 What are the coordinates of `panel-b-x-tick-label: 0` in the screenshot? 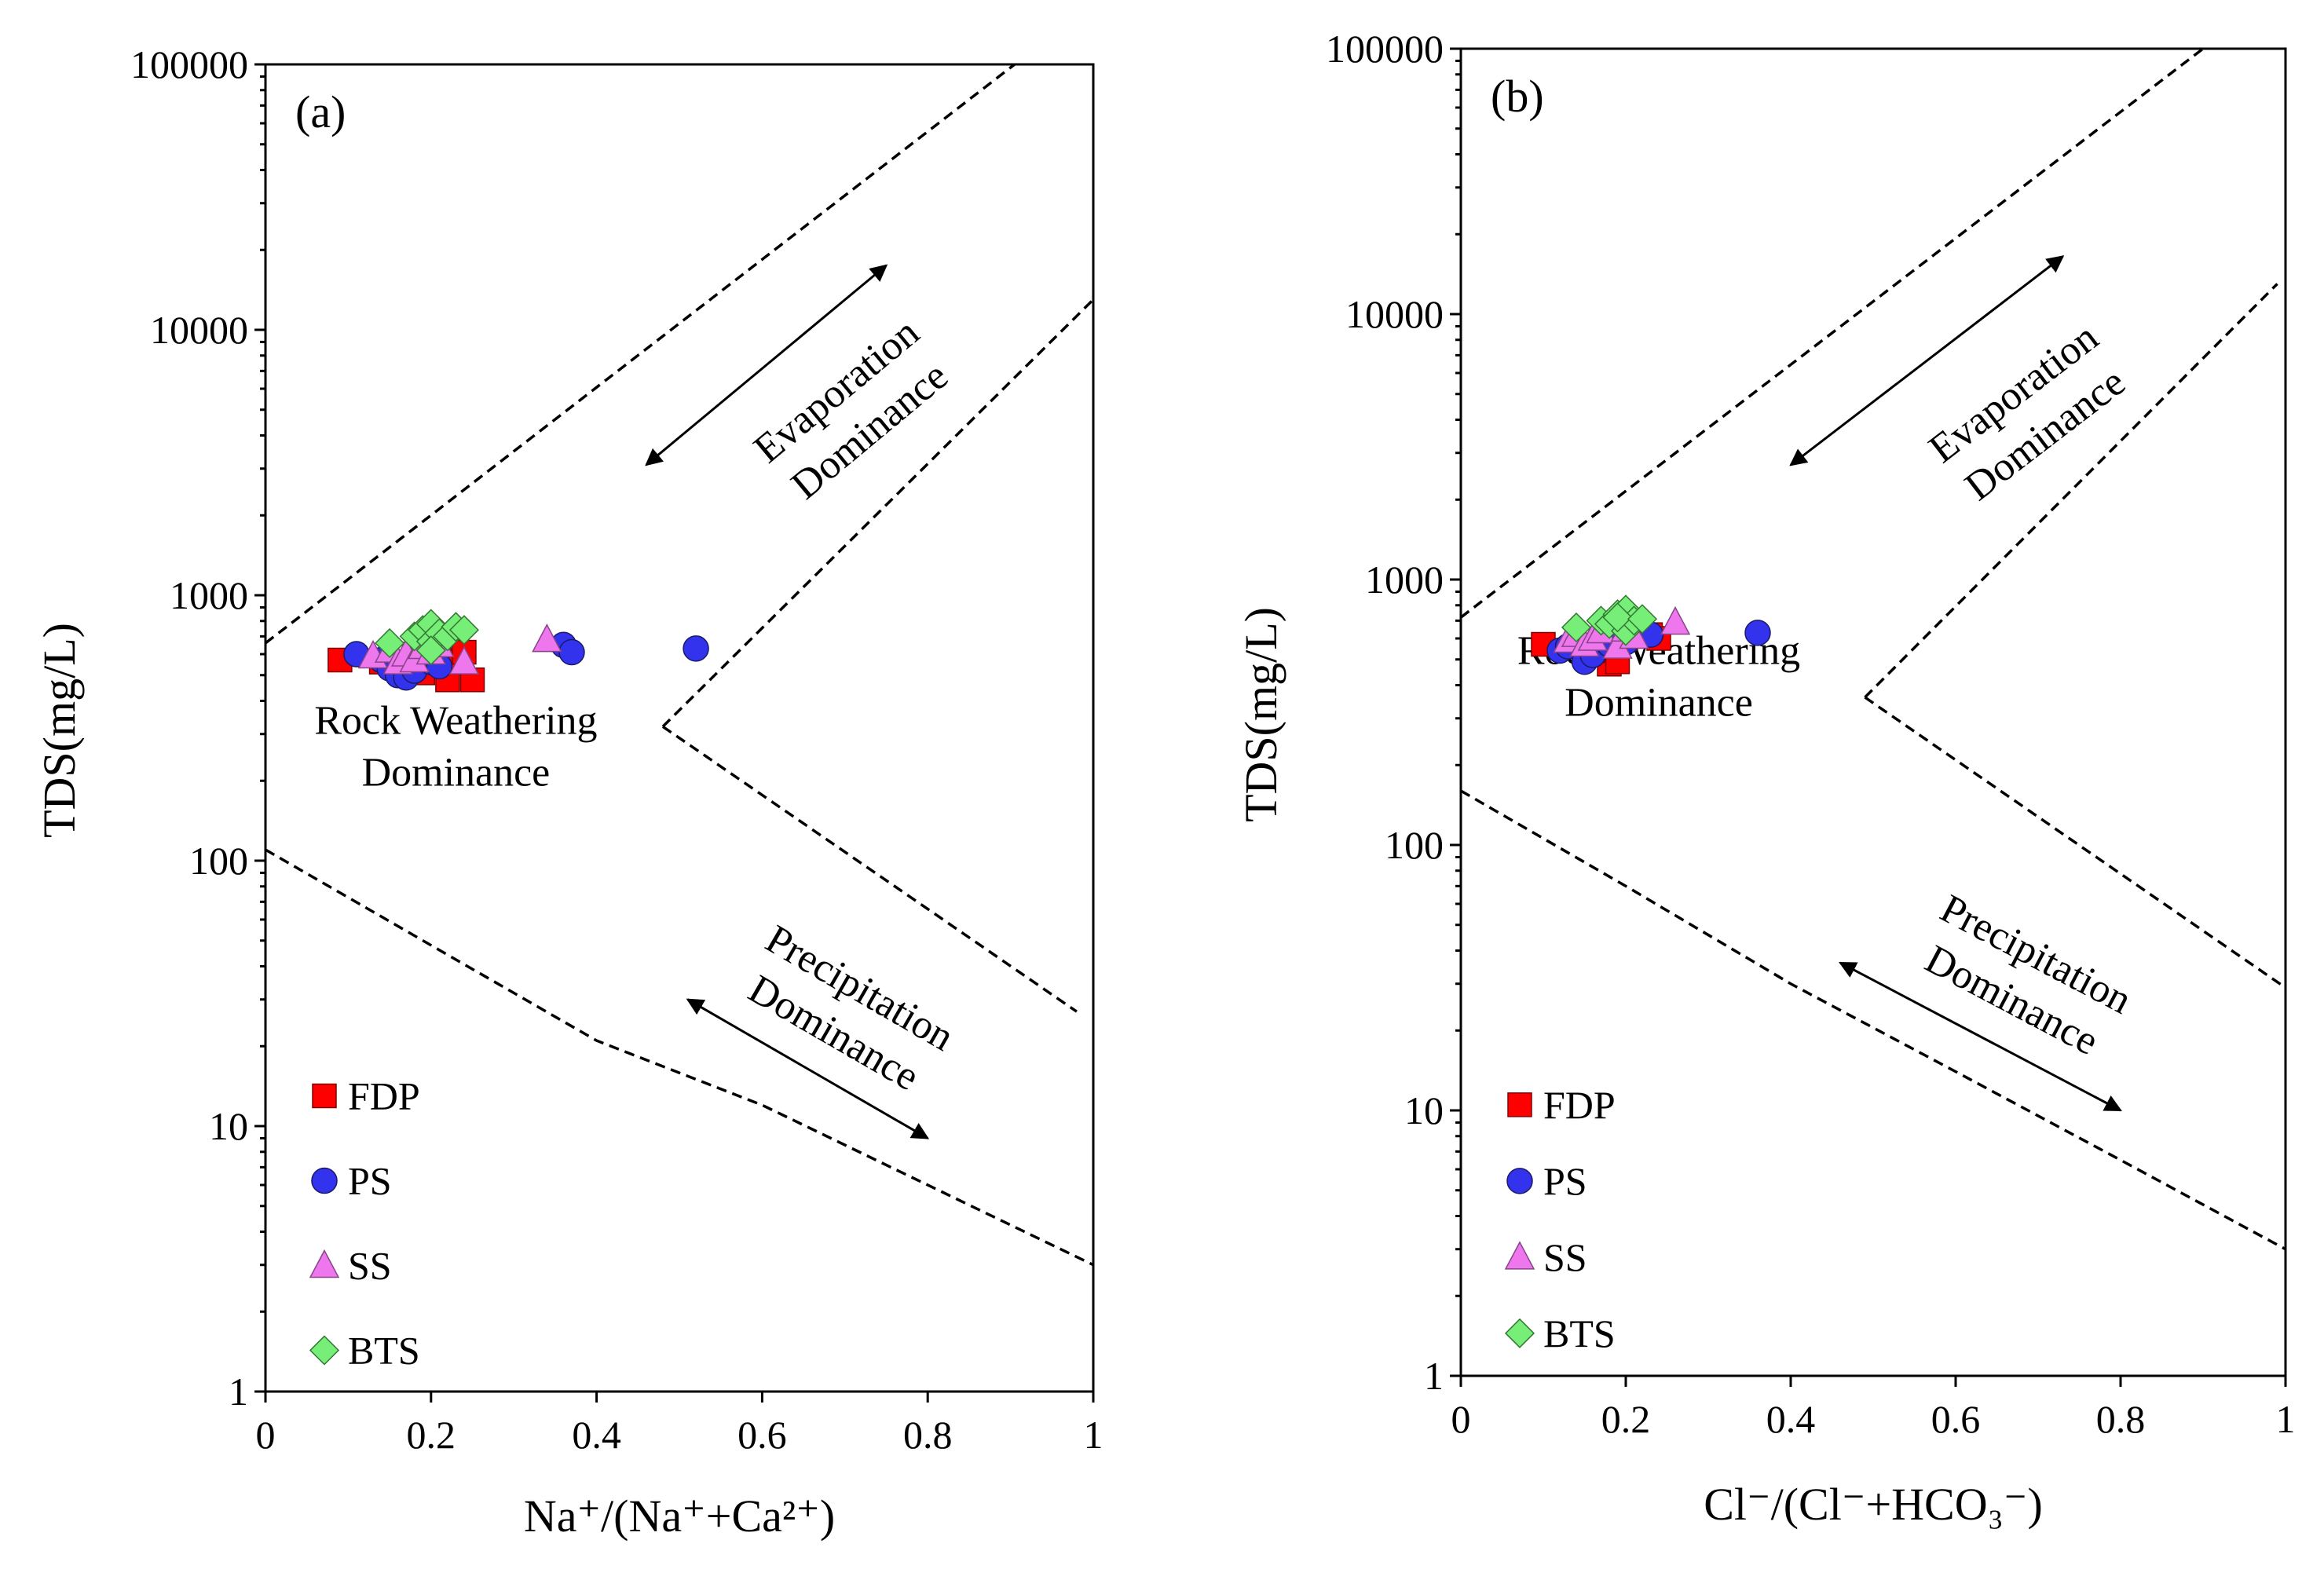 It's located at (1461, 1419).